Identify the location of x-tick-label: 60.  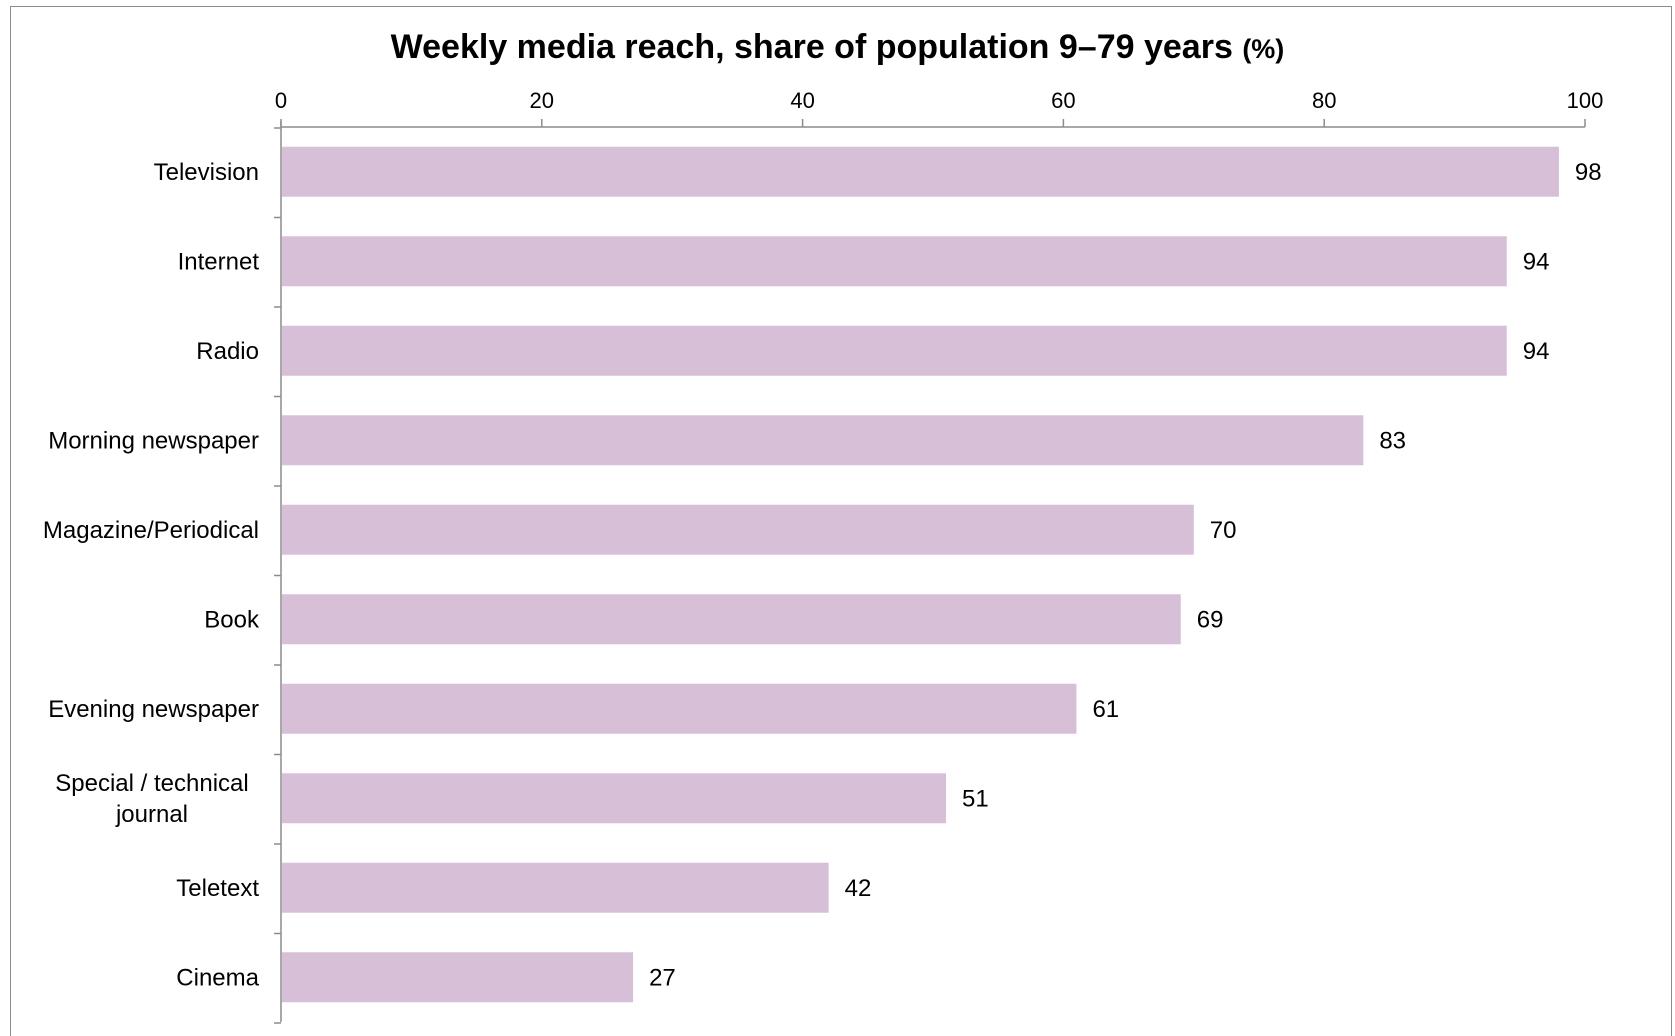
(1063, 100).